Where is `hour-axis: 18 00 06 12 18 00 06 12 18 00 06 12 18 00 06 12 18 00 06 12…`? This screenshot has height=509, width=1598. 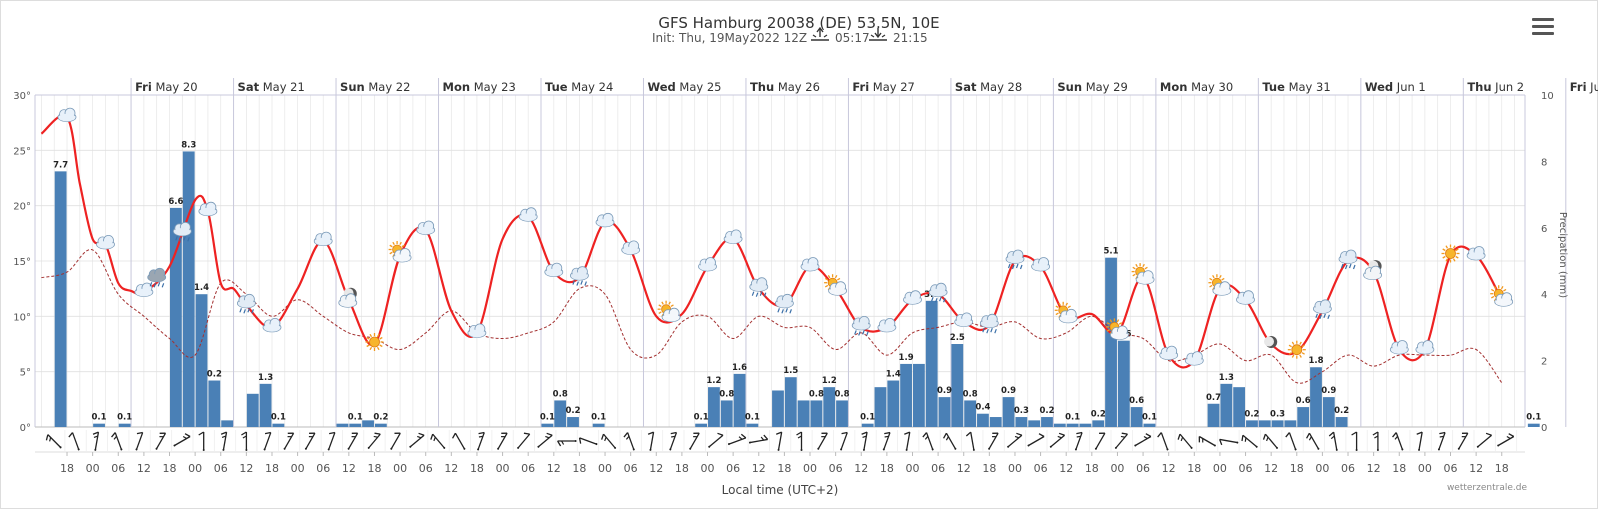
hour-axis: 18 00 06 12 18 00 06 12 18 00 06 12 18 00 06 12 18 00 06 12… is located at coordinates (784, 463).